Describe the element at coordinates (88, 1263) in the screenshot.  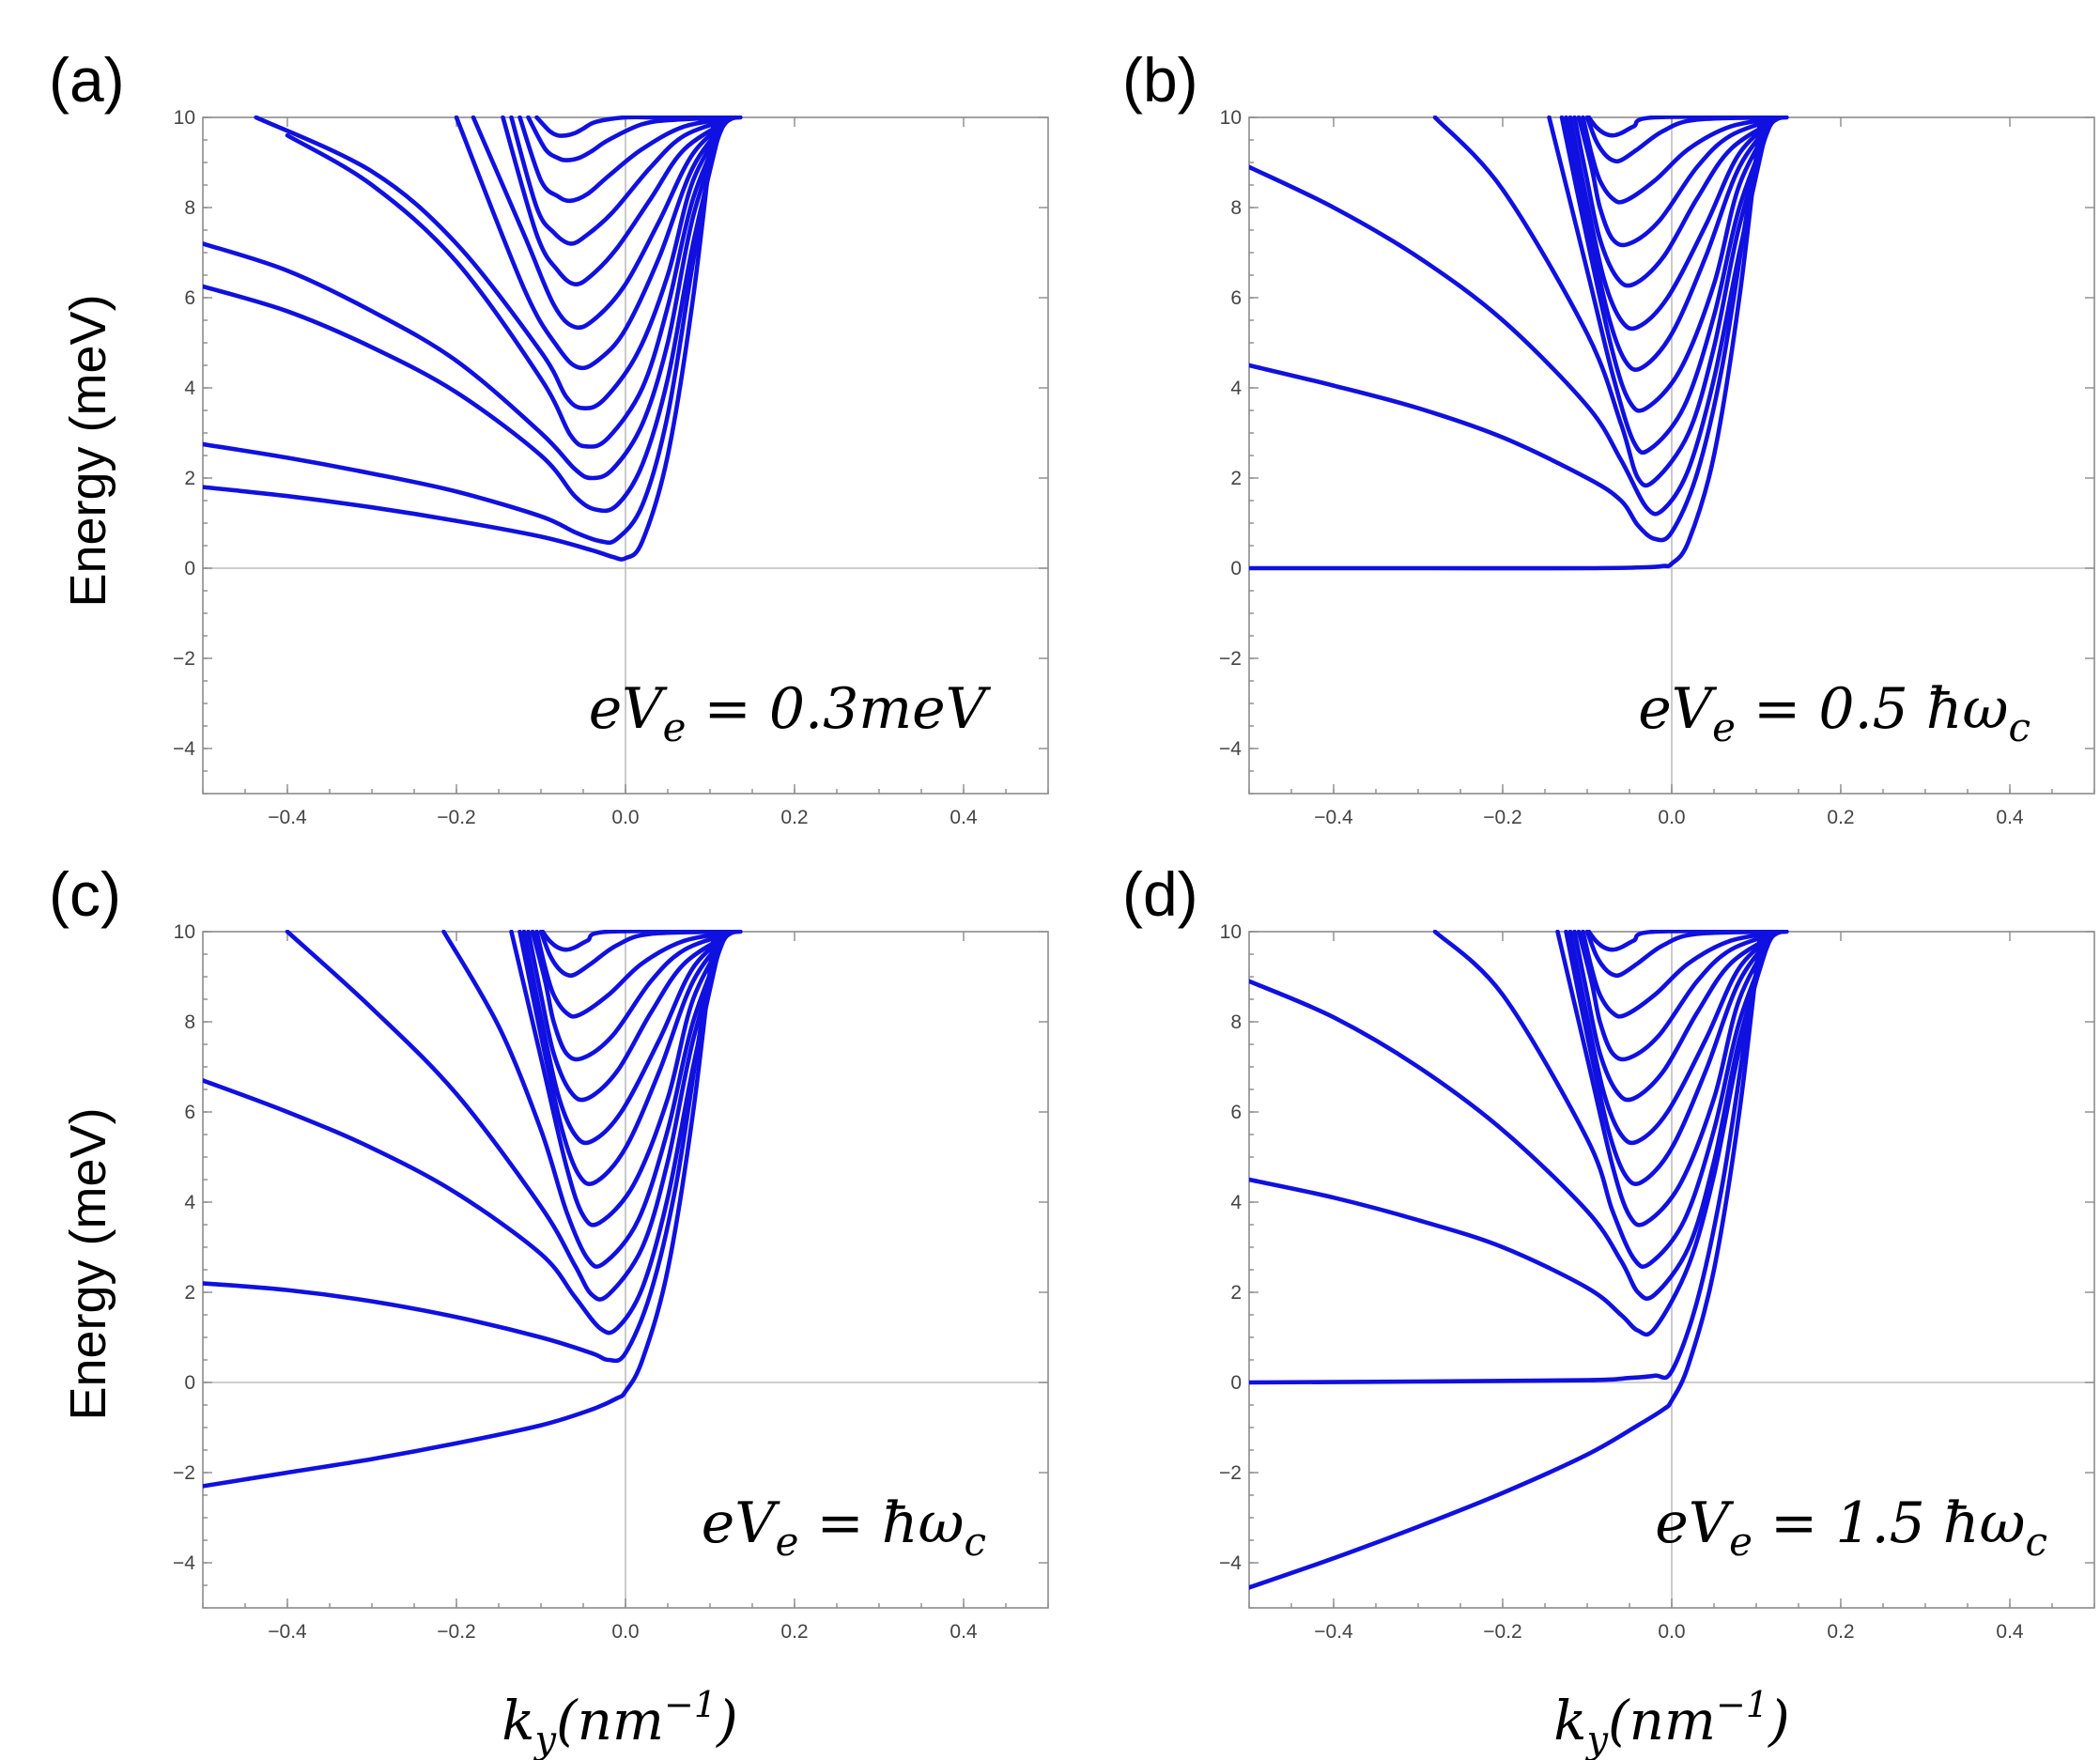
I see `y-axis-label-bottom: Energy (meV)` at that location.